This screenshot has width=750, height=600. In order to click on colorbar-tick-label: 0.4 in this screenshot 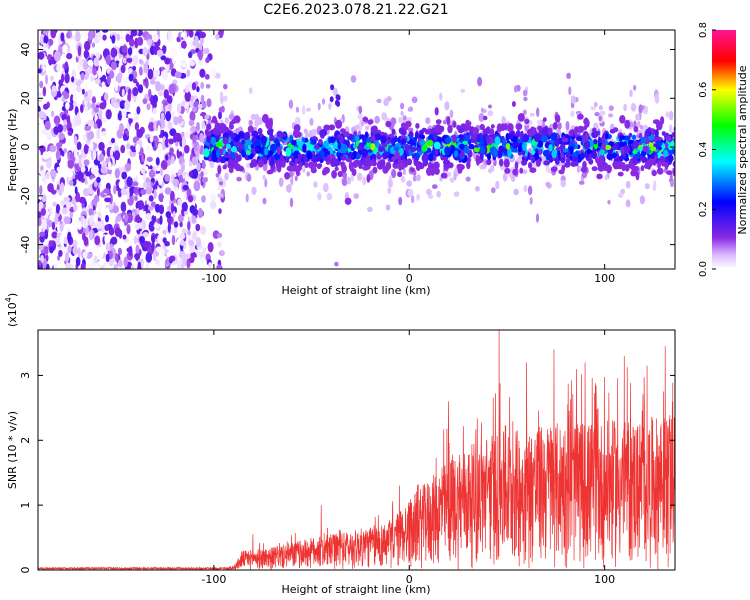, I will do `click(703, 150)`.